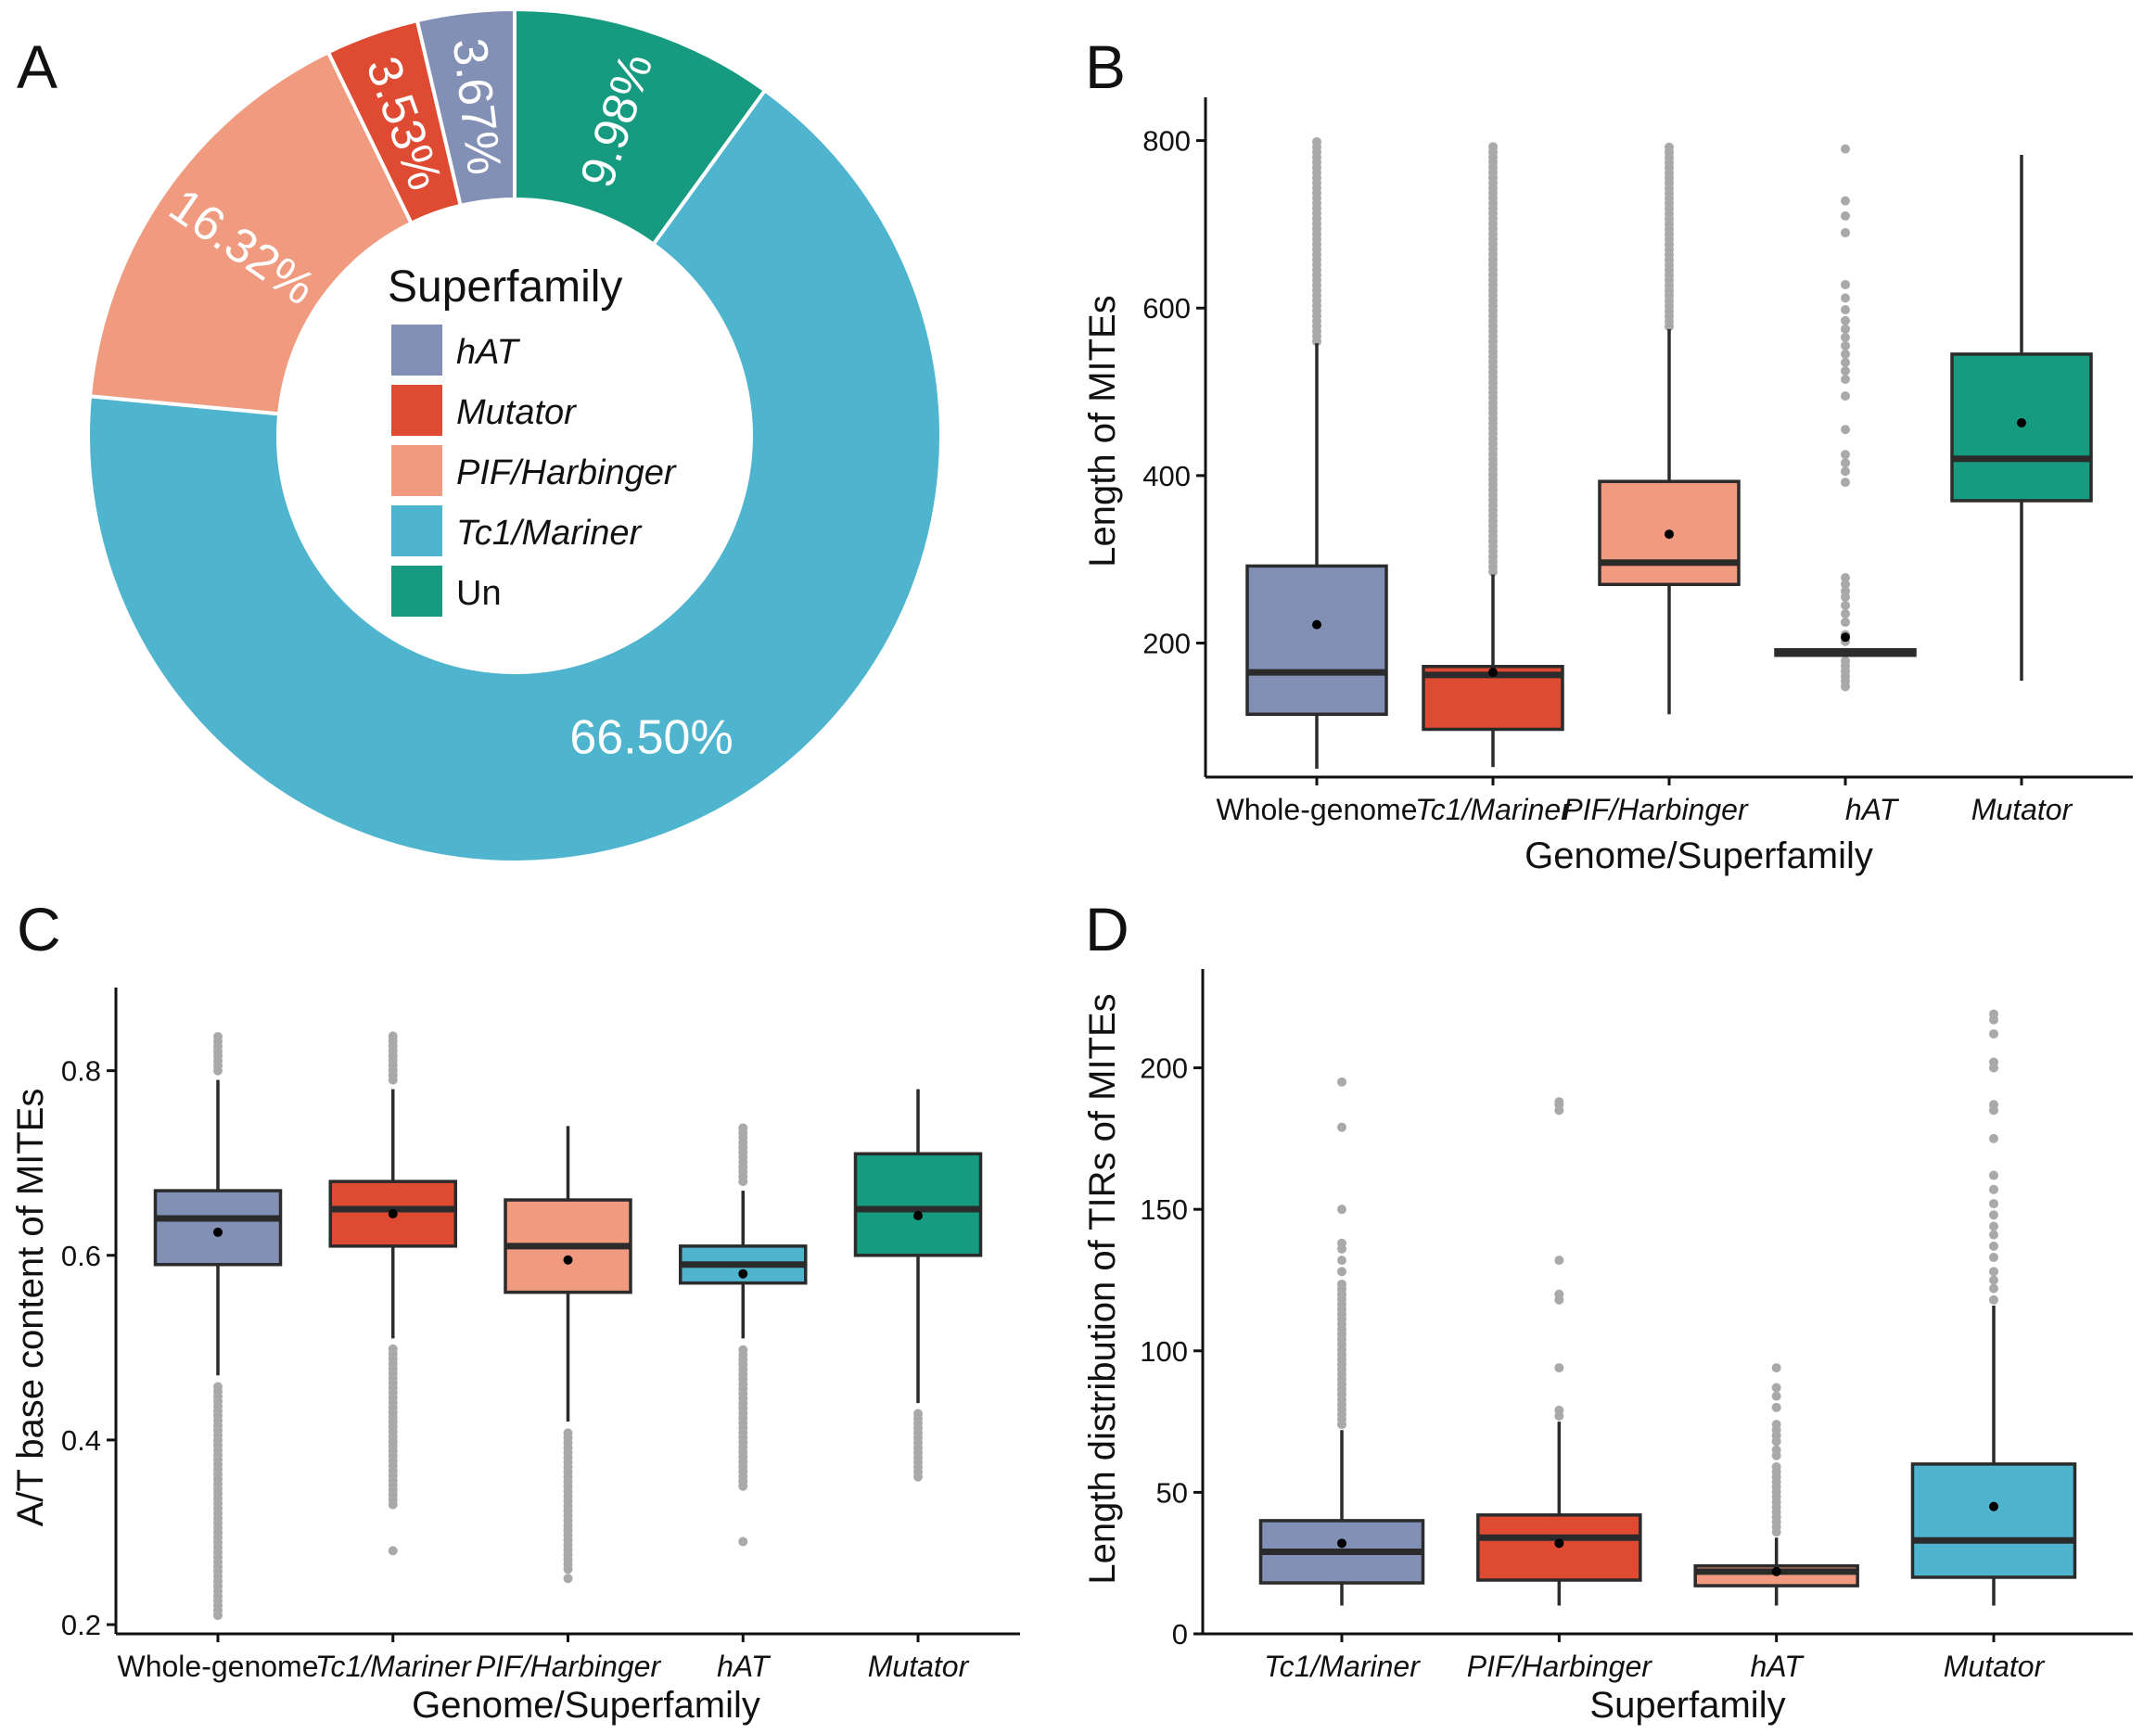 The image size is (2156, 1734). What do you see at coordinates (566, 472) in the screenshot?
I see `legend-label: PIF/Harbinger` at bounding box center [566, 472].